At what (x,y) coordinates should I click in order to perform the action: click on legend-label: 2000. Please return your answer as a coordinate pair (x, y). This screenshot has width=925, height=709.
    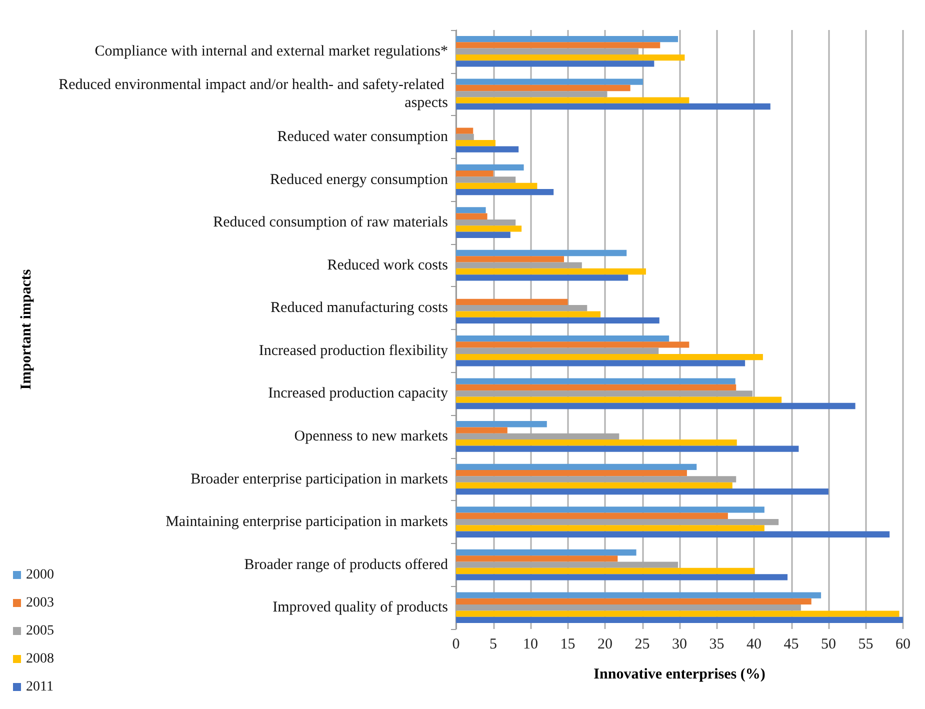
    Looking at the image, I should click on (40, 575).